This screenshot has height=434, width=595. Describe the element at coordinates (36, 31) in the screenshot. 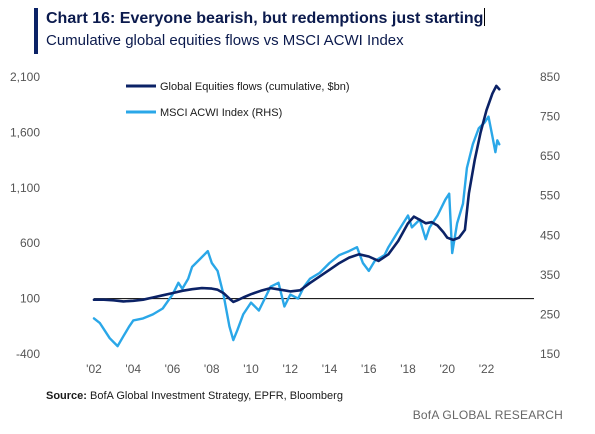

I see `title-accent-bar` at that location.